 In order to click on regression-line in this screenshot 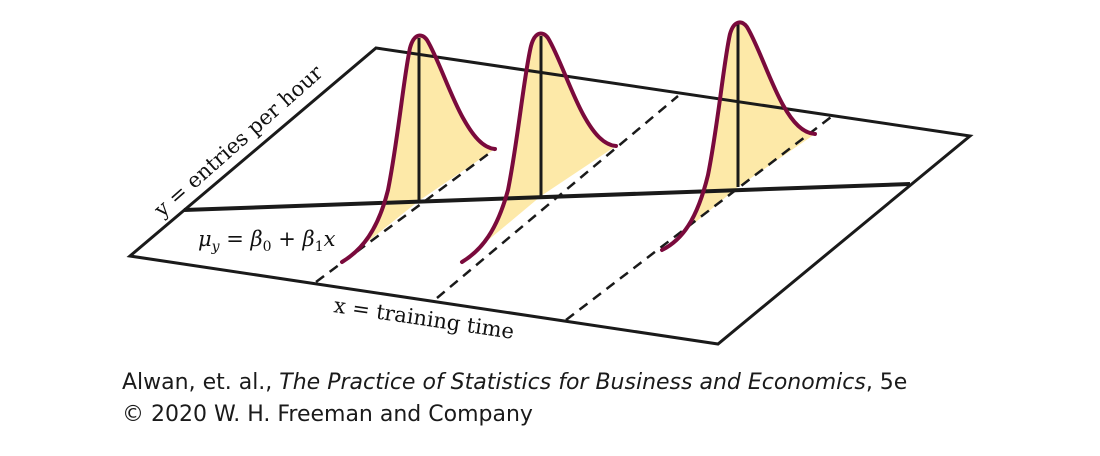, I will do `click(547, 197)`.